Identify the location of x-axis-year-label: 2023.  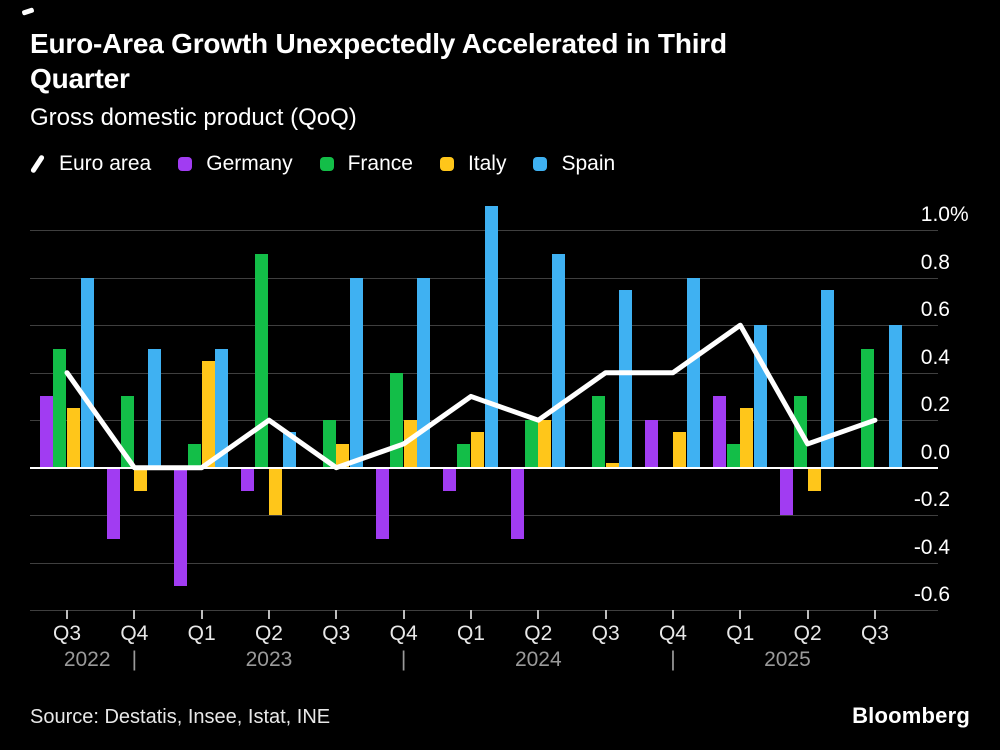
(269, 659).